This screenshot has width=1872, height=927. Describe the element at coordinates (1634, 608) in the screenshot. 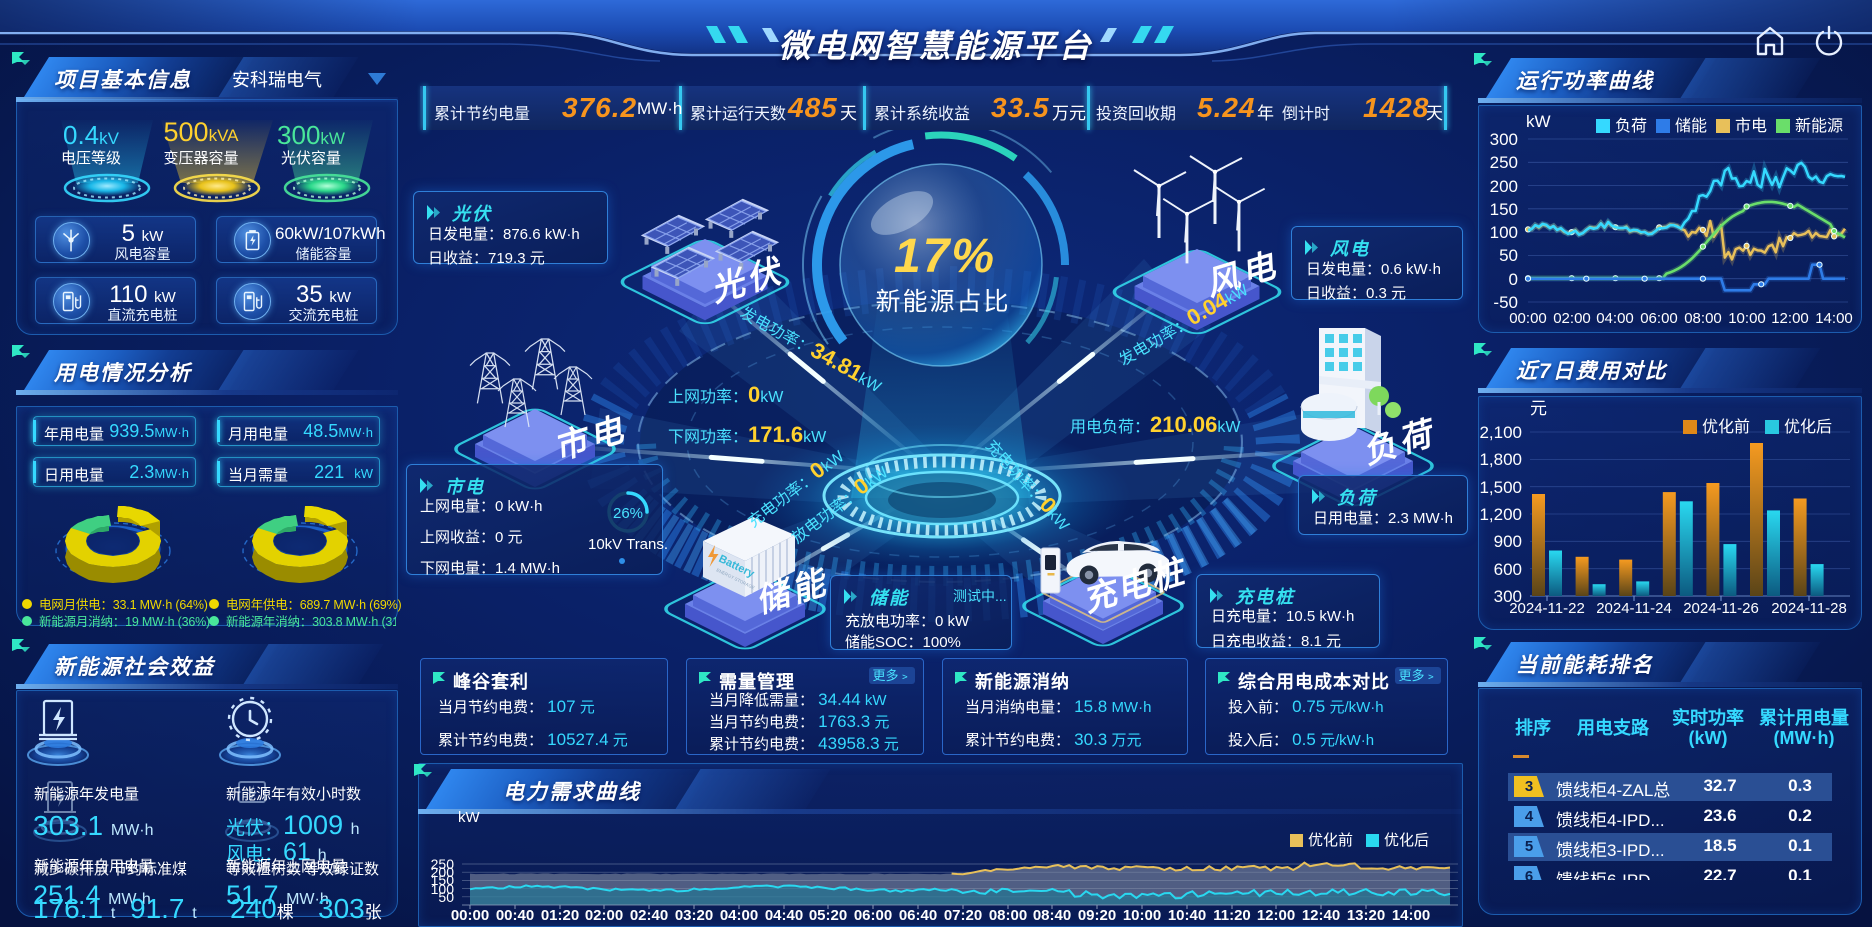

I see `svg-text: 2024-11-24` at that location.